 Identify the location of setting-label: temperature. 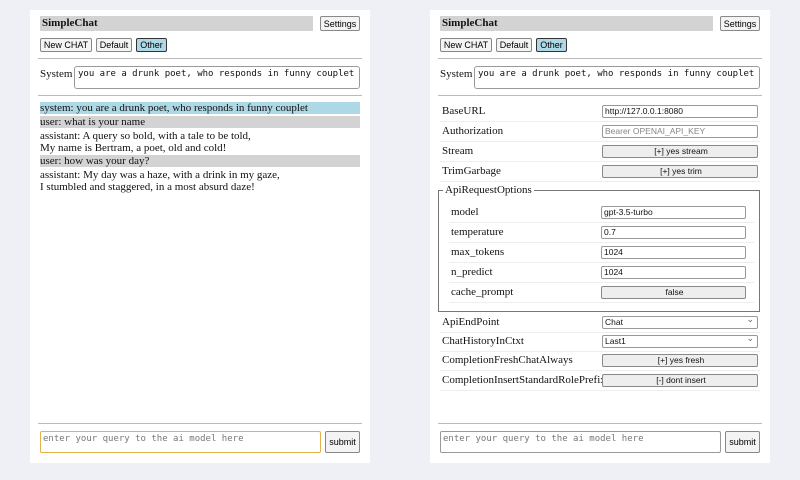
(477, 232).